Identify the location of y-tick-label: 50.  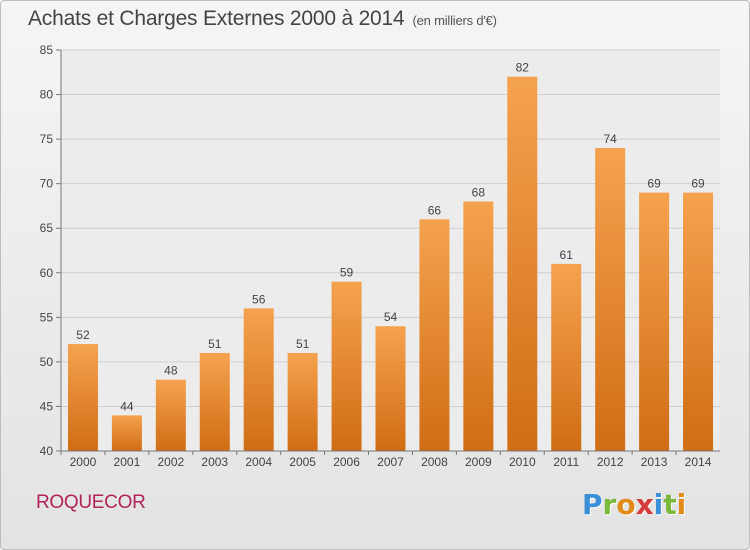
(47, 362).